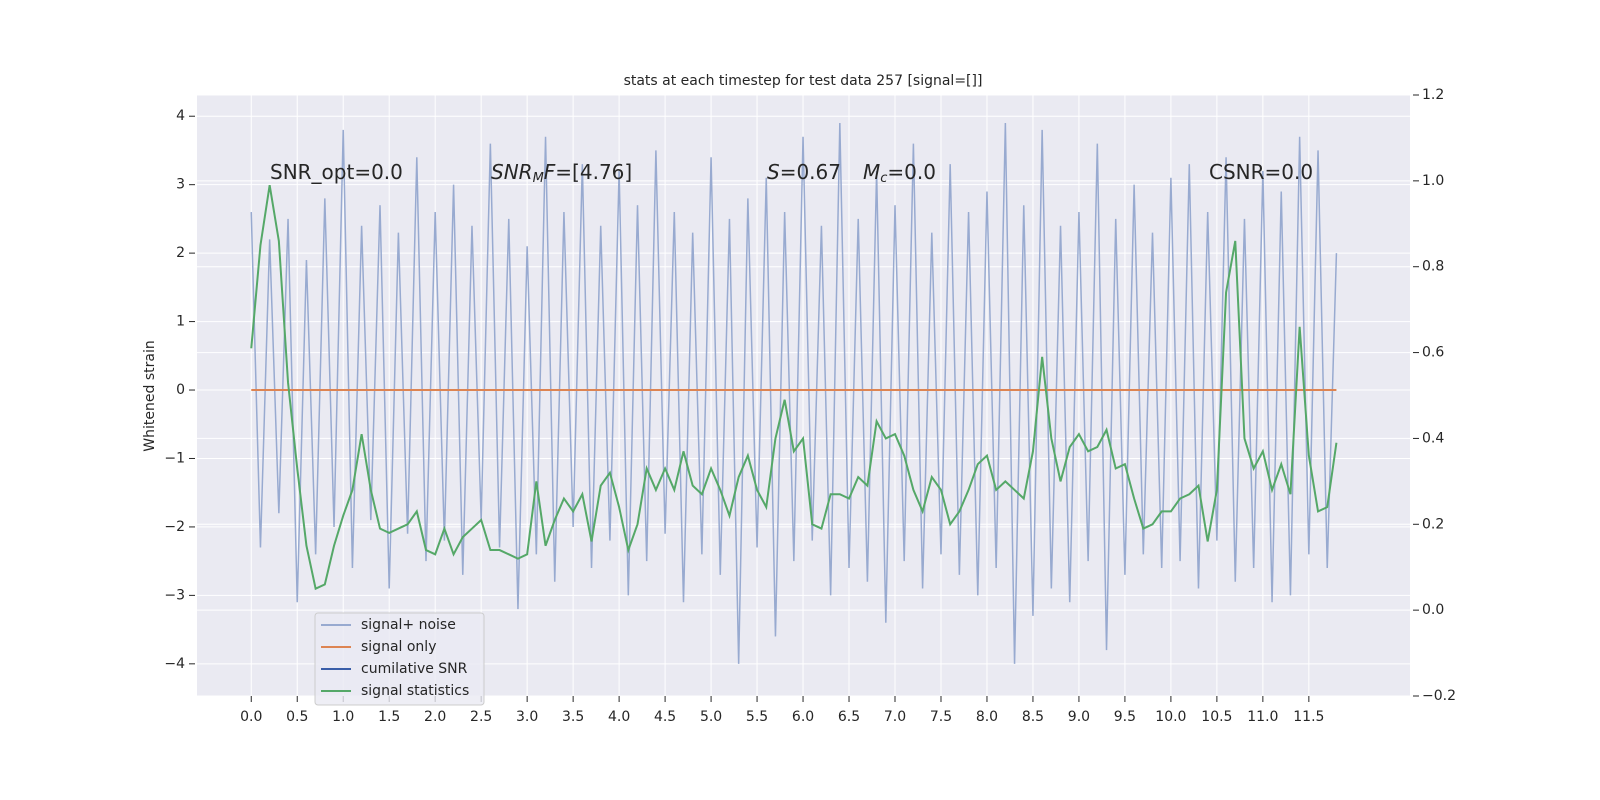  Describe the element at coordinates (180, 116) in the screenshot. I see `y-tick-label: 4` at that location.